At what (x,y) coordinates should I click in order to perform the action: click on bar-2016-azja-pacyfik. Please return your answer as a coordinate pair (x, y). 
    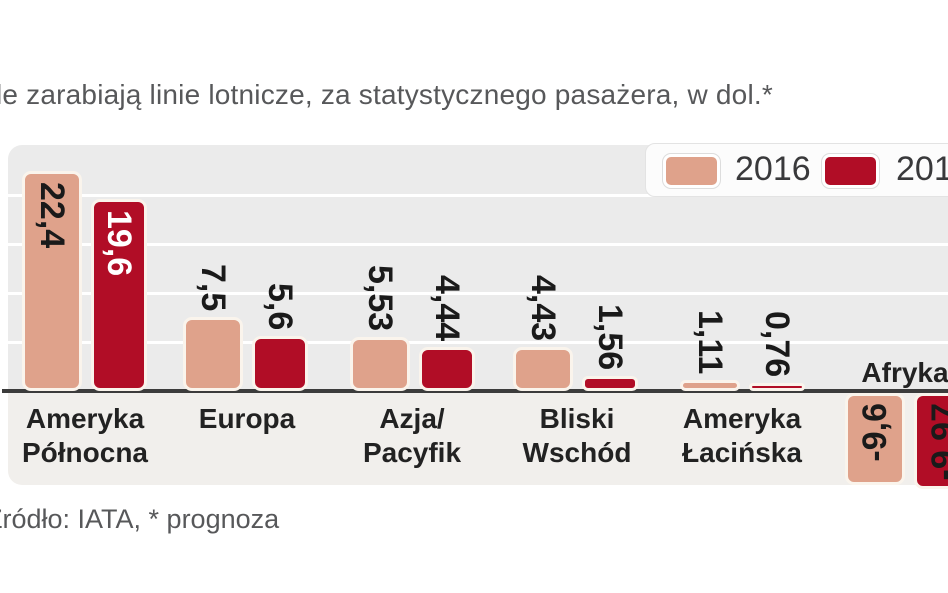
    Looking at the image, I should click on (380, 364).